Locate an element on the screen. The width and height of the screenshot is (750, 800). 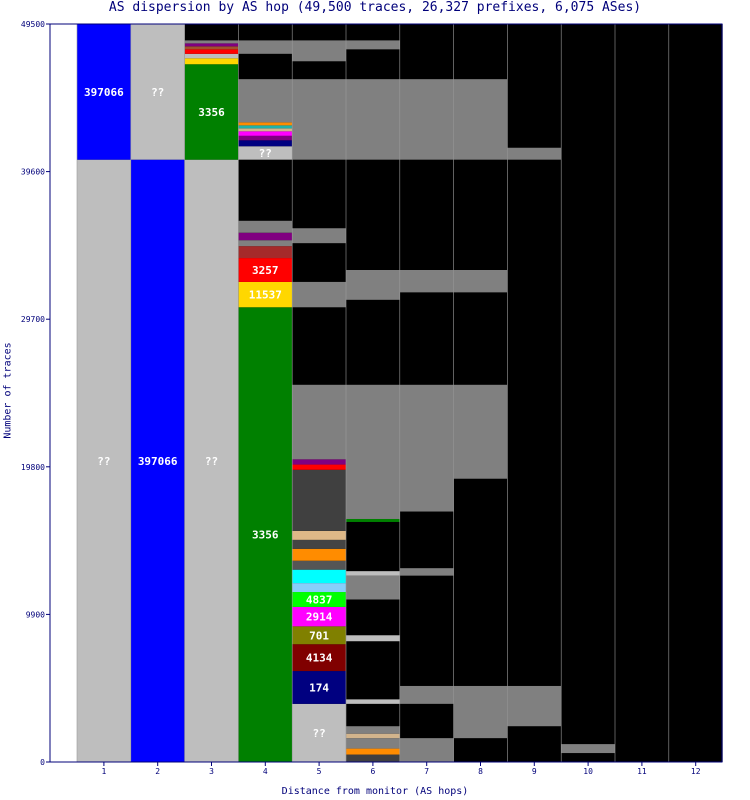
y-tick-label: 49500 is located at coordinates (33, 24).